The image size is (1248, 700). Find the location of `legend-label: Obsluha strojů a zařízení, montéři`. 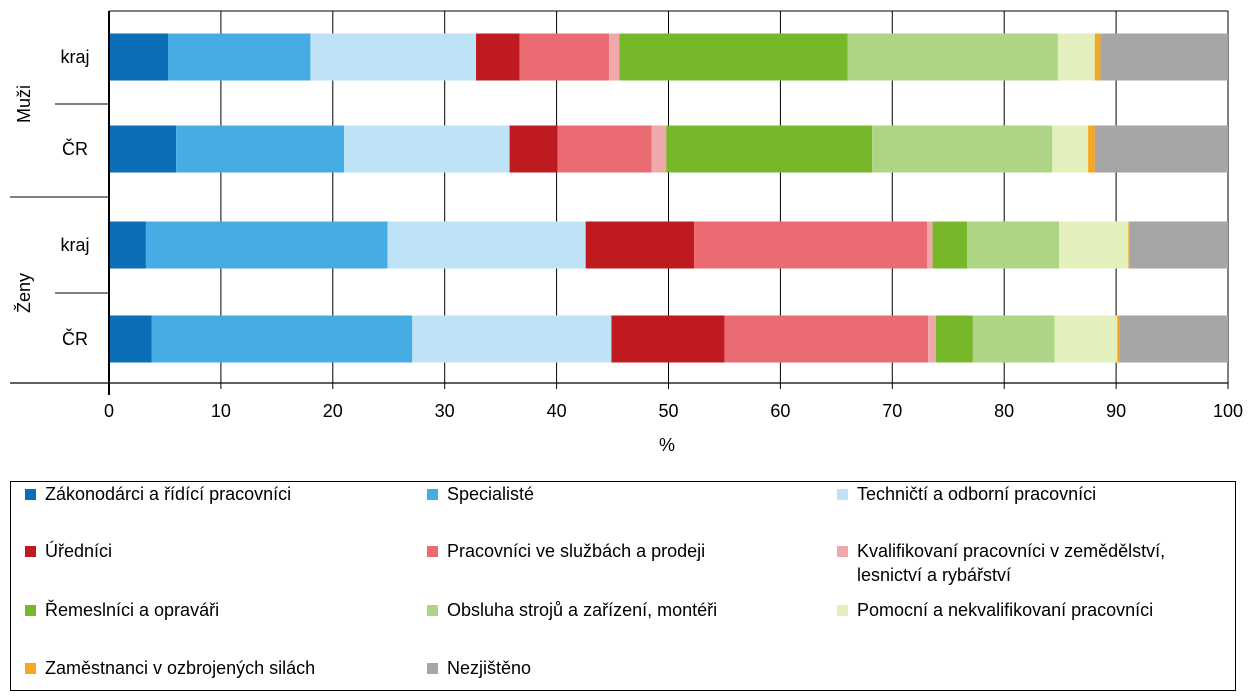

legend-label: Obsluha strojů a zařízení, montéři is located at coordinates (582, 610).